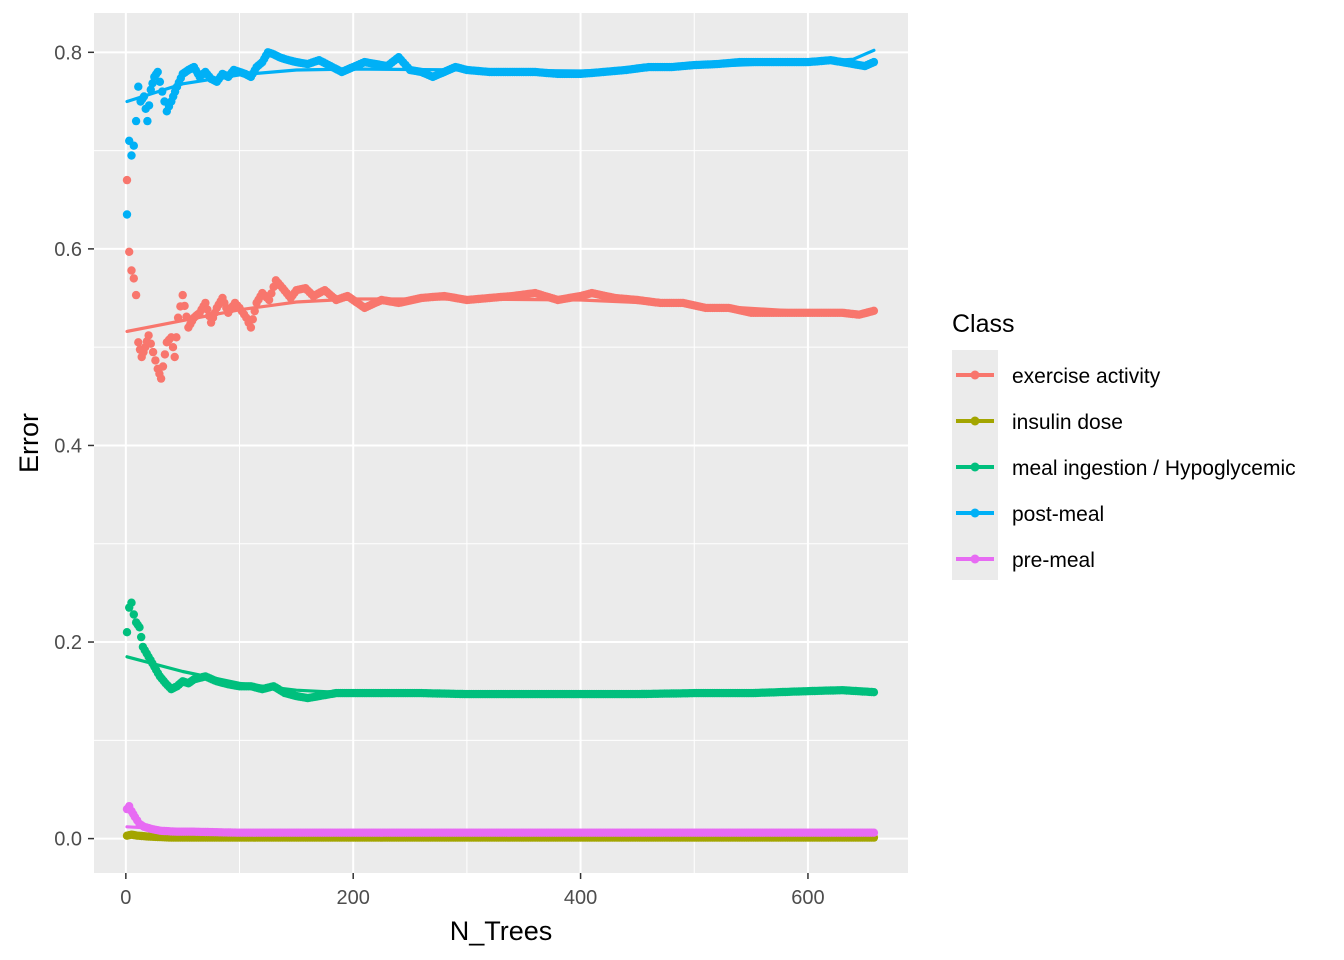  What do you see at coordinates (1058, 514) in the screenshot?
I see `legend-label: post-meal` at bounding box center [1058, 514].